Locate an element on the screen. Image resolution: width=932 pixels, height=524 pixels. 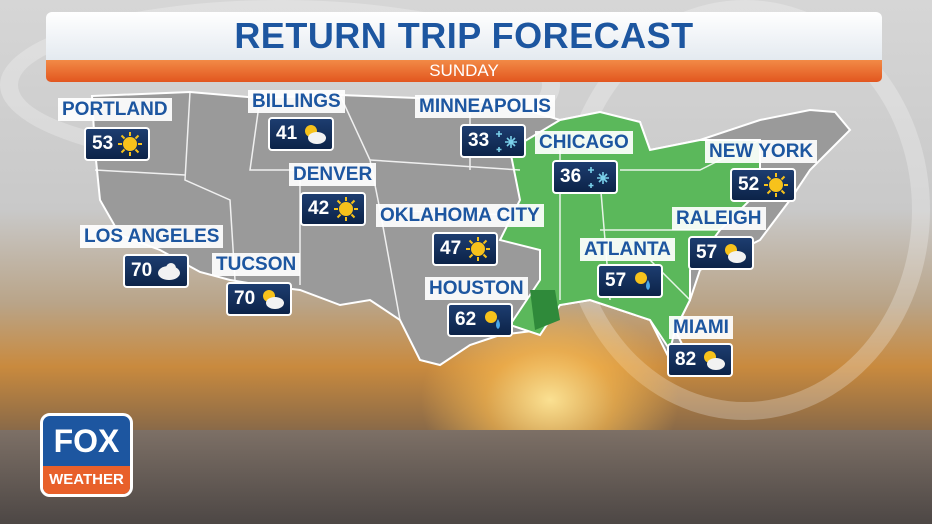
temperature: 33 is located at coordinates (479, 140).